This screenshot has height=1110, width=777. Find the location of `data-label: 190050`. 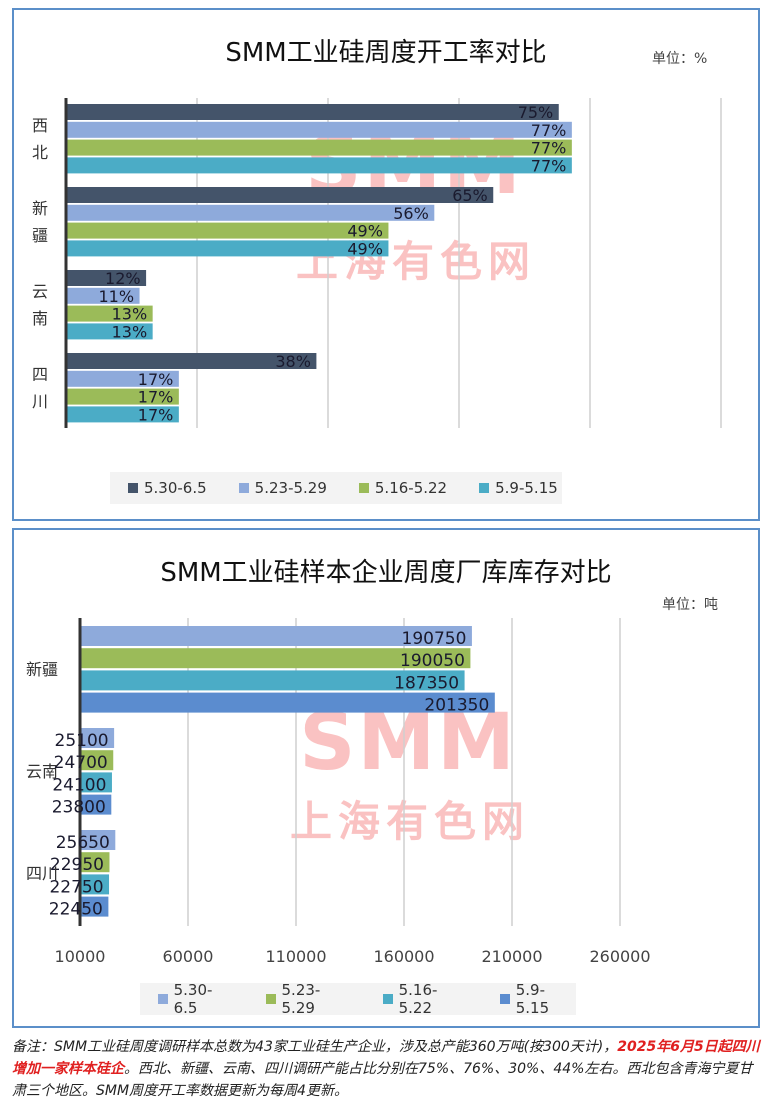

data-label: 190050 is located at coordinates (432, 661).